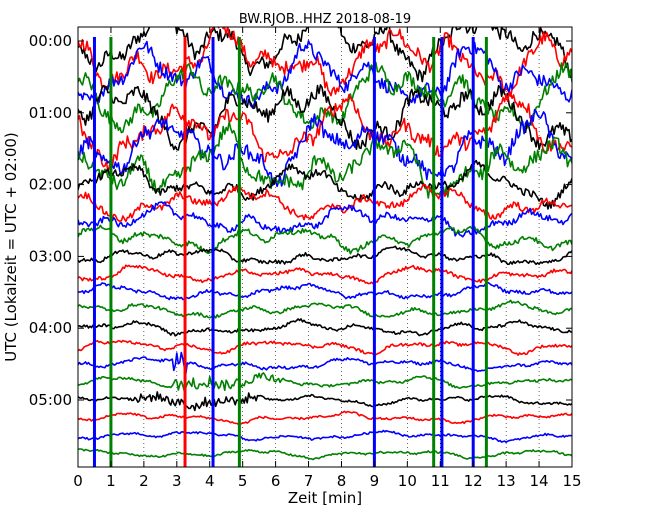 Image resolution: width=650 pixels, height=520 pixels. I want to click on x-tick-label: 12, so click(473, 481).